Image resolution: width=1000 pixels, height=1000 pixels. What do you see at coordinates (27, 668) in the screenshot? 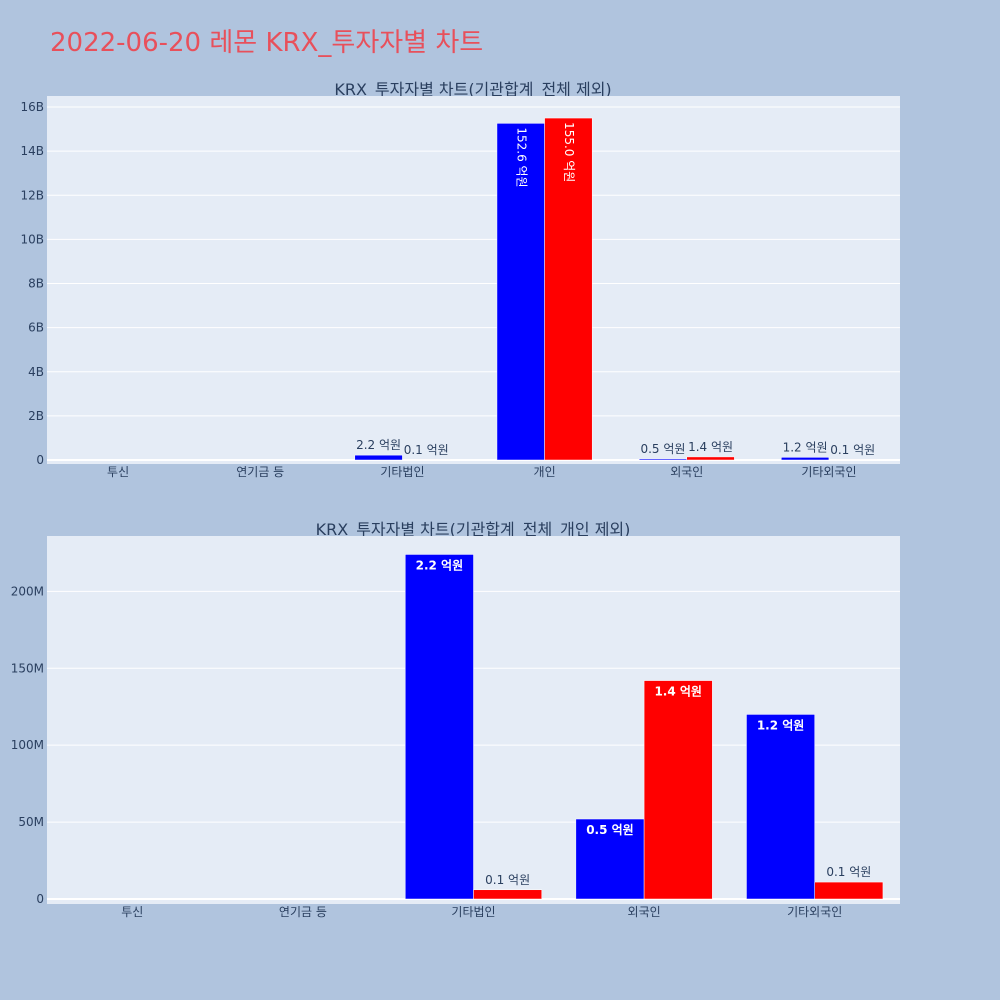
I see `chart-2-y-tick-label: 150M` at bounding box center [27, 668].